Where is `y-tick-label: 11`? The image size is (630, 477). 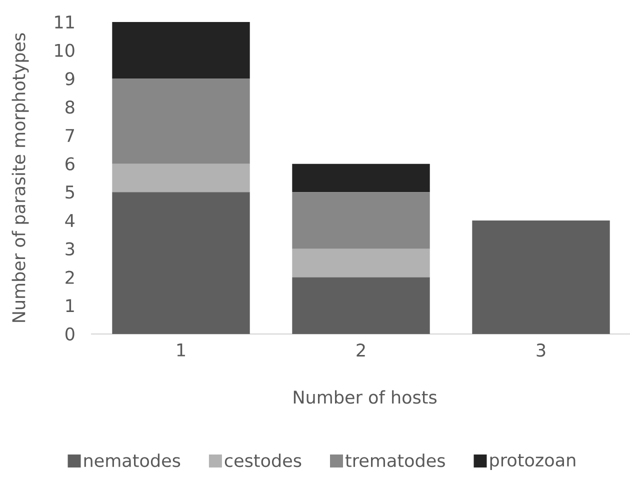 y-tick-label: 11 is located at coordinates (64, 22).